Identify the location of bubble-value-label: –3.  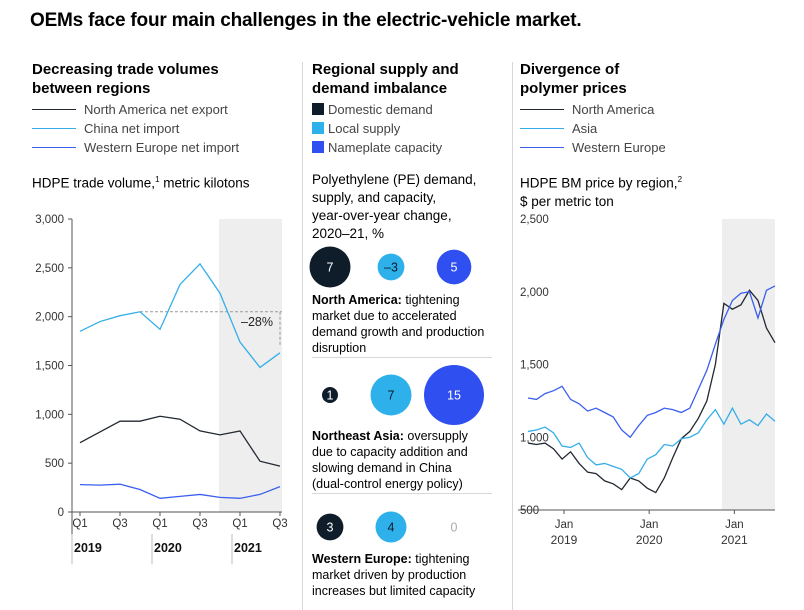
(391, 268).